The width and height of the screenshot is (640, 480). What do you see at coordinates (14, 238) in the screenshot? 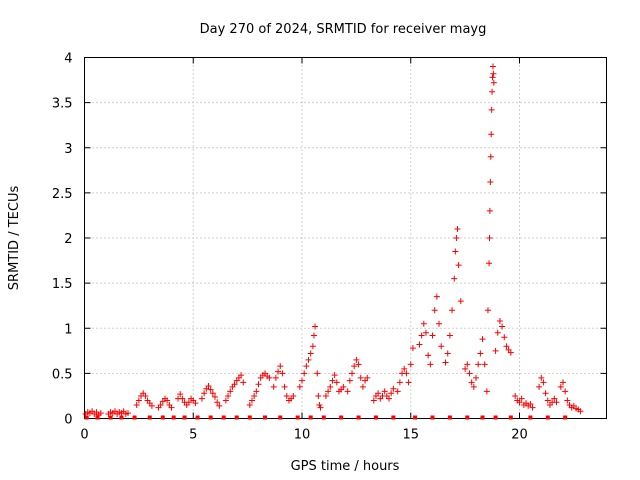
I see `y-axis-label: SRMTID / TECUs` at bounding box center [14, 238].